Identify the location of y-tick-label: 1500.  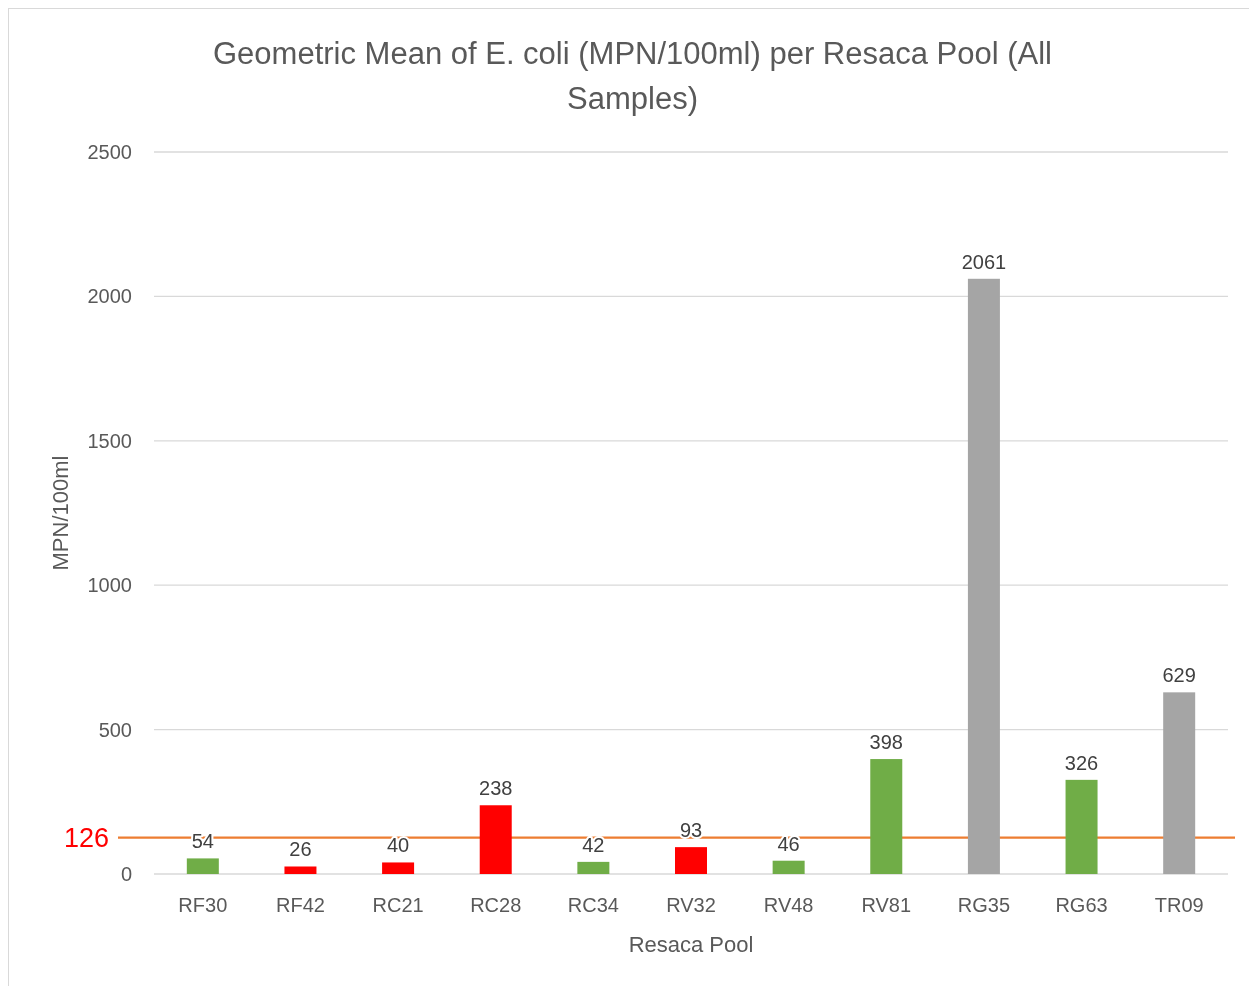
(109, 440).